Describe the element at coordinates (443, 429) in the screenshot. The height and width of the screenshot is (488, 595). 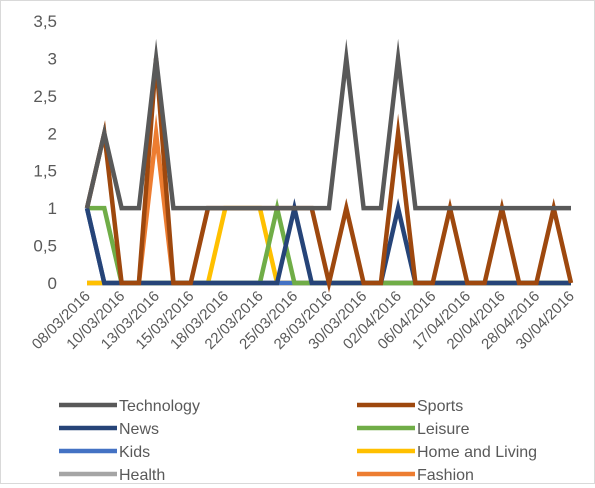
I see `legend-label-leisure: Leisure` at that location.